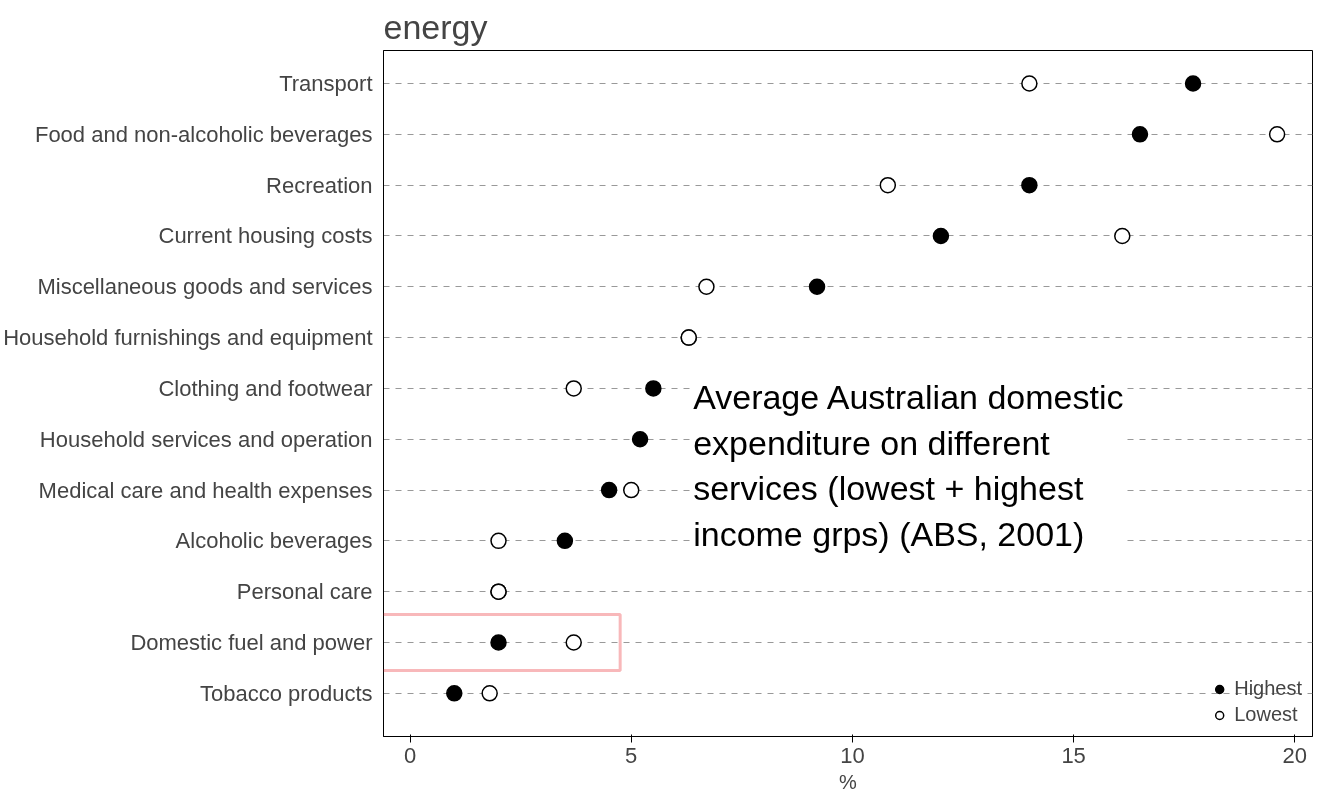 Image resolution: width=1328 pixels, height=799 pixels. What do you see at coordinates (265, 388) in the screenshot?
I see `y-tick-label: Clothing and footwear` at bounding box center [265, 388].